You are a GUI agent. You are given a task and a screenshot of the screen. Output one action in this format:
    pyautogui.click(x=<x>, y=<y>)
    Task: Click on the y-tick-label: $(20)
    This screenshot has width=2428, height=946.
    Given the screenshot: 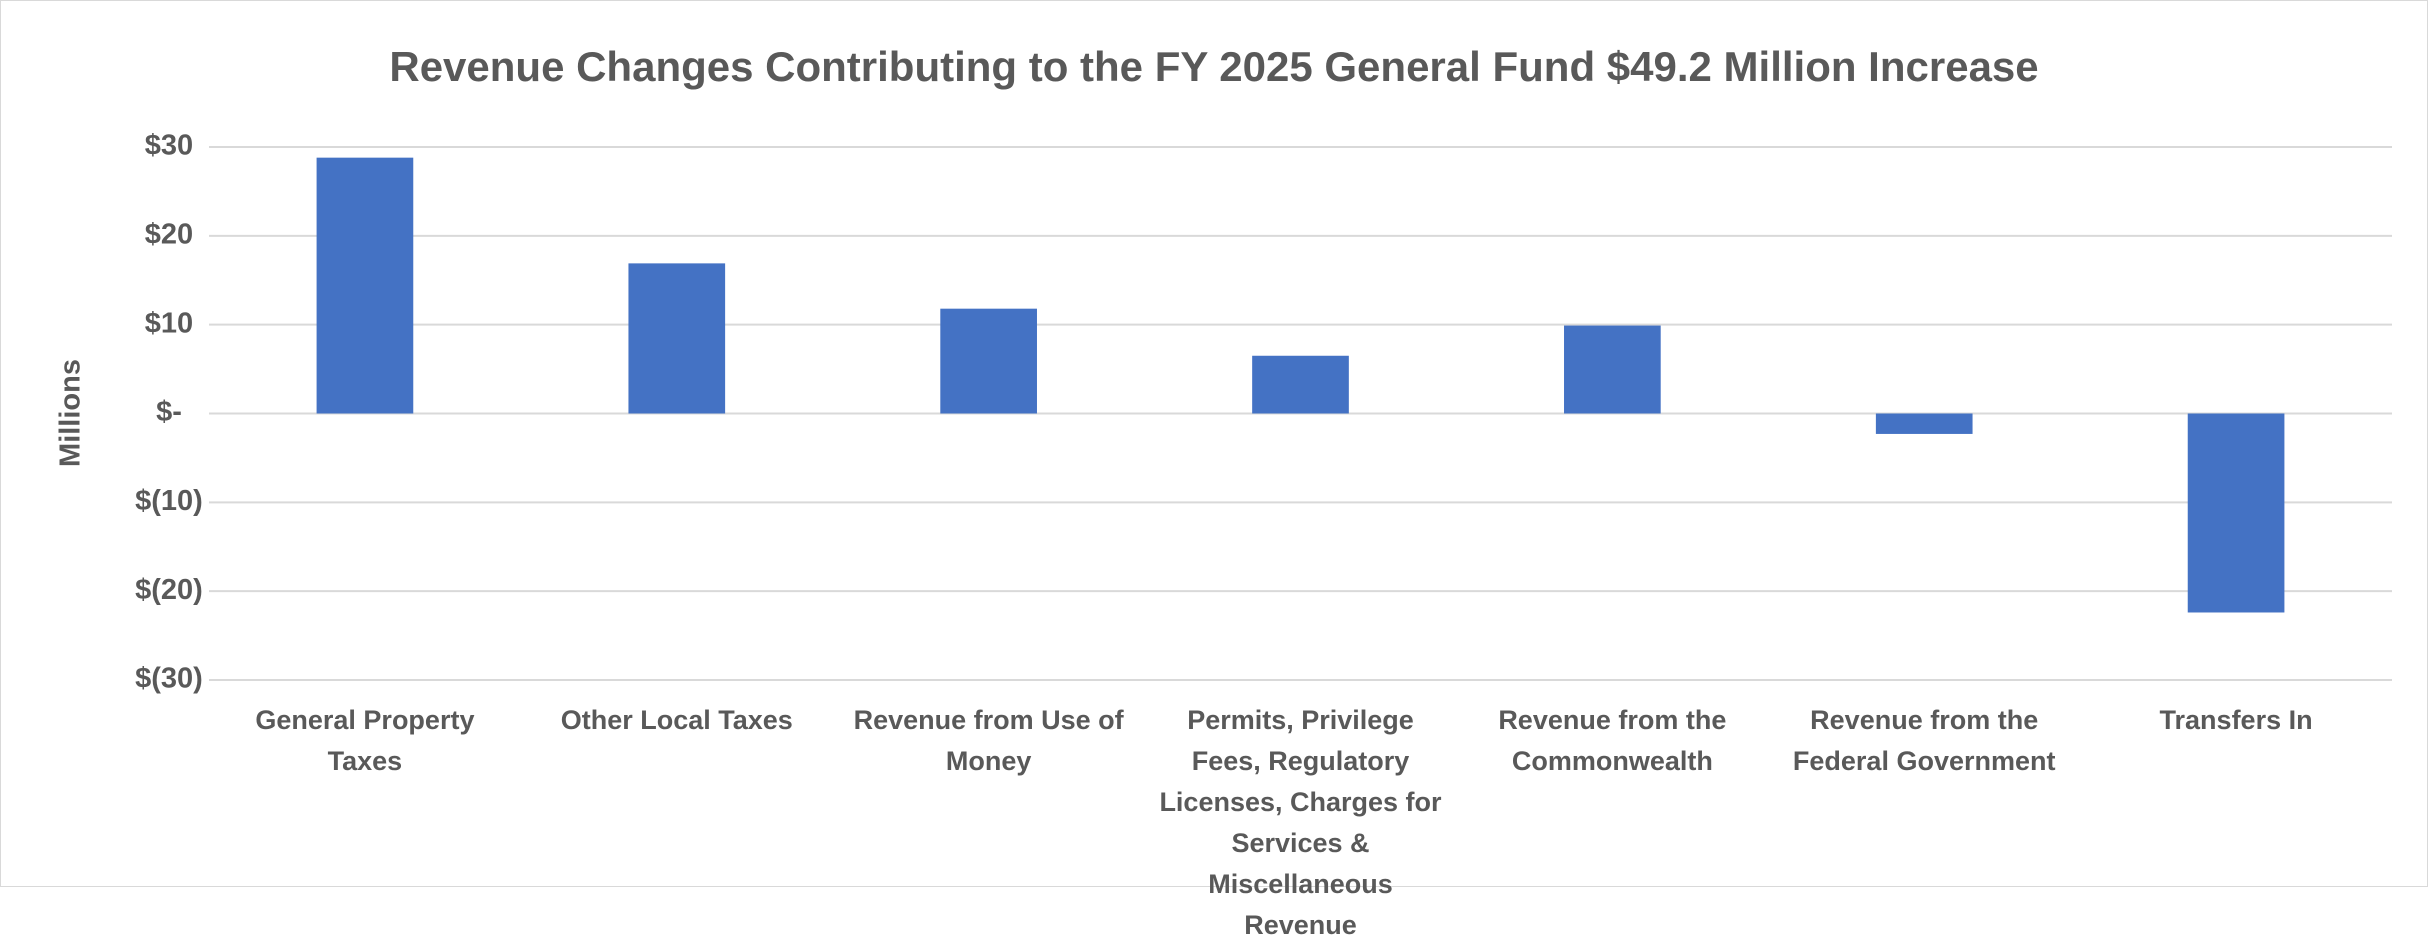 What is the action you would take?
    pyautogui.click(x=169, y=590)
    